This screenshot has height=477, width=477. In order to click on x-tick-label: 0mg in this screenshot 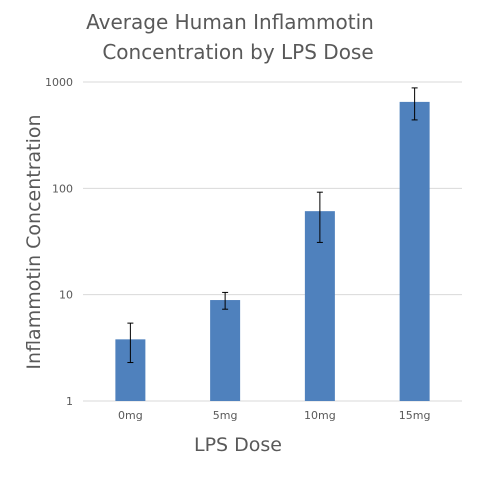, I will do `click(130, 415)`.